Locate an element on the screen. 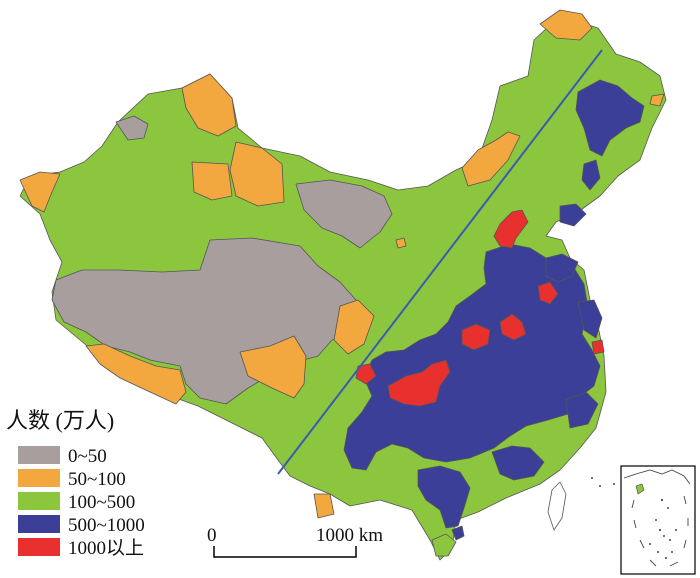 Image resolution: width=700 pixels, height=578 pixels. scale-bar: 0 1000 km is located at coordinates (295, 541).